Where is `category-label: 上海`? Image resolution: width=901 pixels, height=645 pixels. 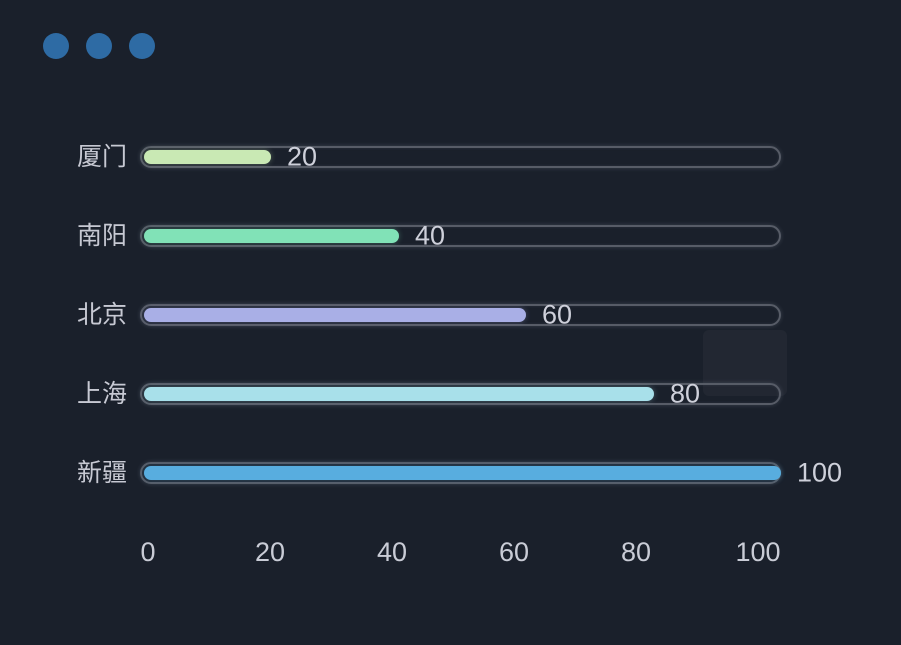
category-label: 上海 is located at coordinates (101, 394).